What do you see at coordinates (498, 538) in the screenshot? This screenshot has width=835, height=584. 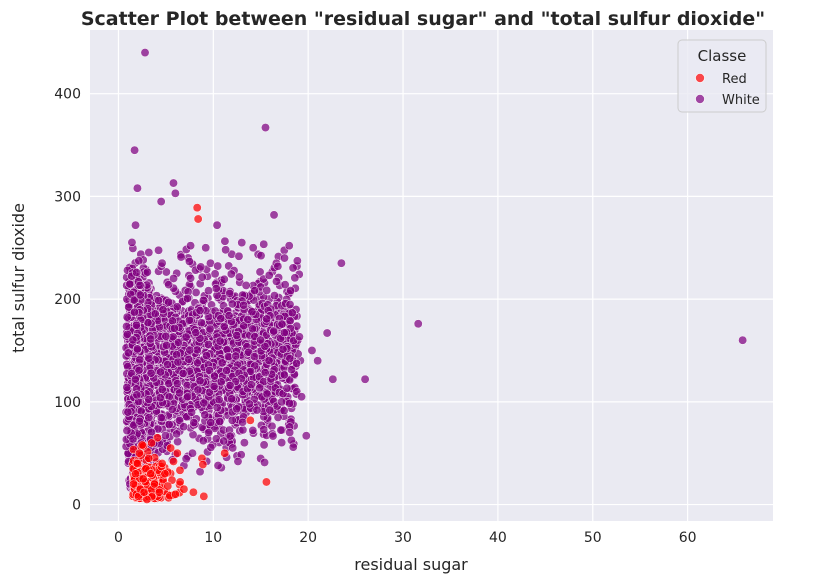 I see `x-tick-label: 40` at bounding box center [498, 538].